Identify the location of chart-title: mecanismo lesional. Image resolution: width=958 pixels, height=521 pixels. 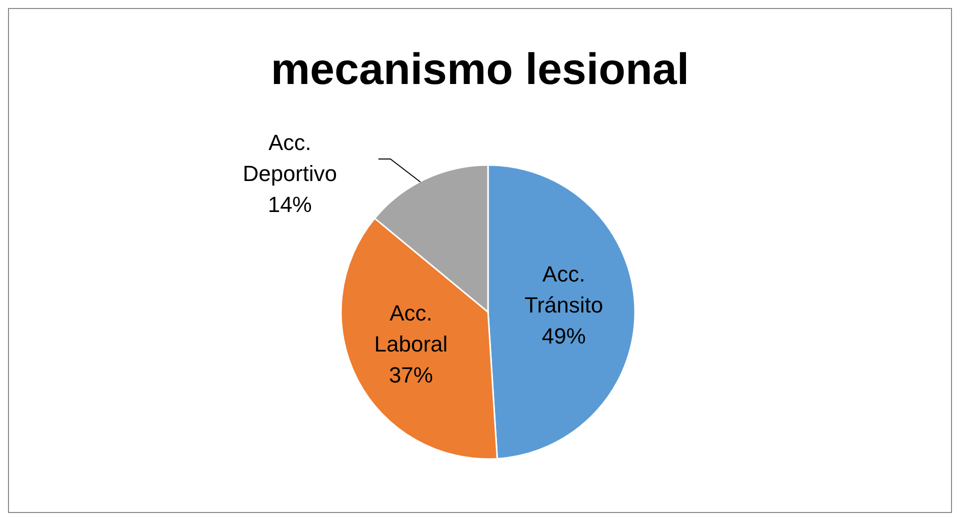
(480, 70).